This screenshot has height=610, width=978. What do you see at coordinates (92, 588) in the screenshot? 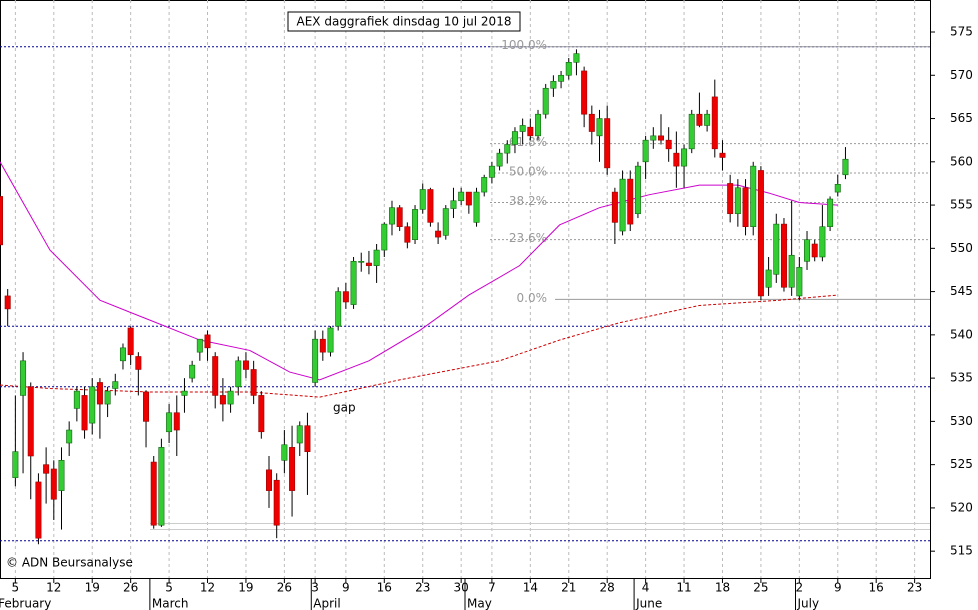
I see `x-tick-label: 19` at bounding box center [92, 588].